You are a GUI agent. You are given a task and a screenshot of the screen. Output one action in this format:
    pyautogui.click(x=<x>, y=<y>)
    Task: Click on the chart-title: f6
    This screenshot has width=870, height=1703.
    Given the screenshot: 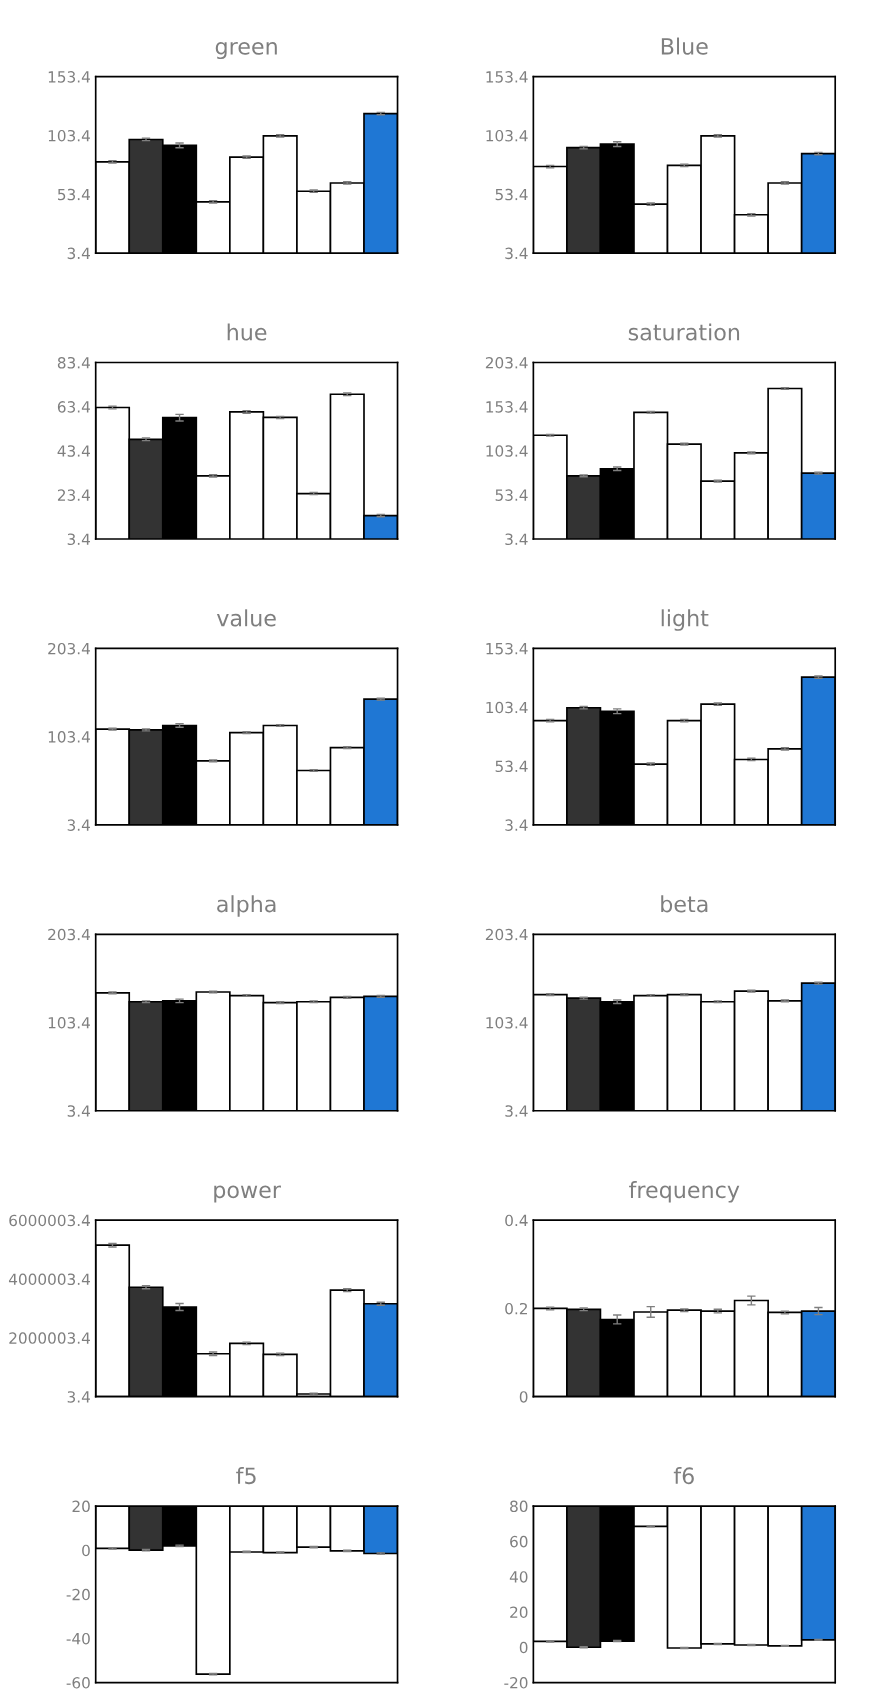 What is the action you would take?
    pyautogui.click(x=683, y=1475)
    